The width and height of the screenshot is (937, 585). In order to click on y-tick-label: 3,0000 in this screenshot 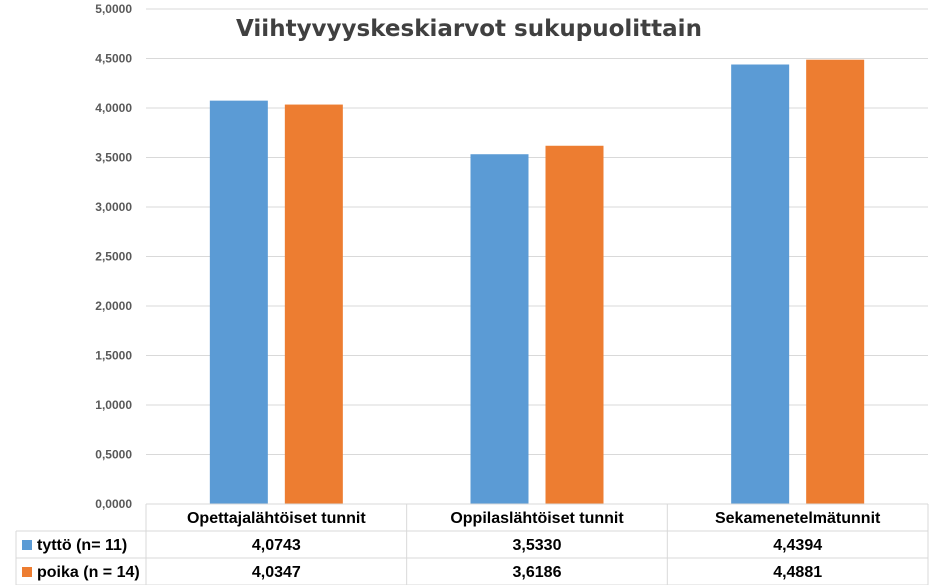, I will do `click(113, 207)`.